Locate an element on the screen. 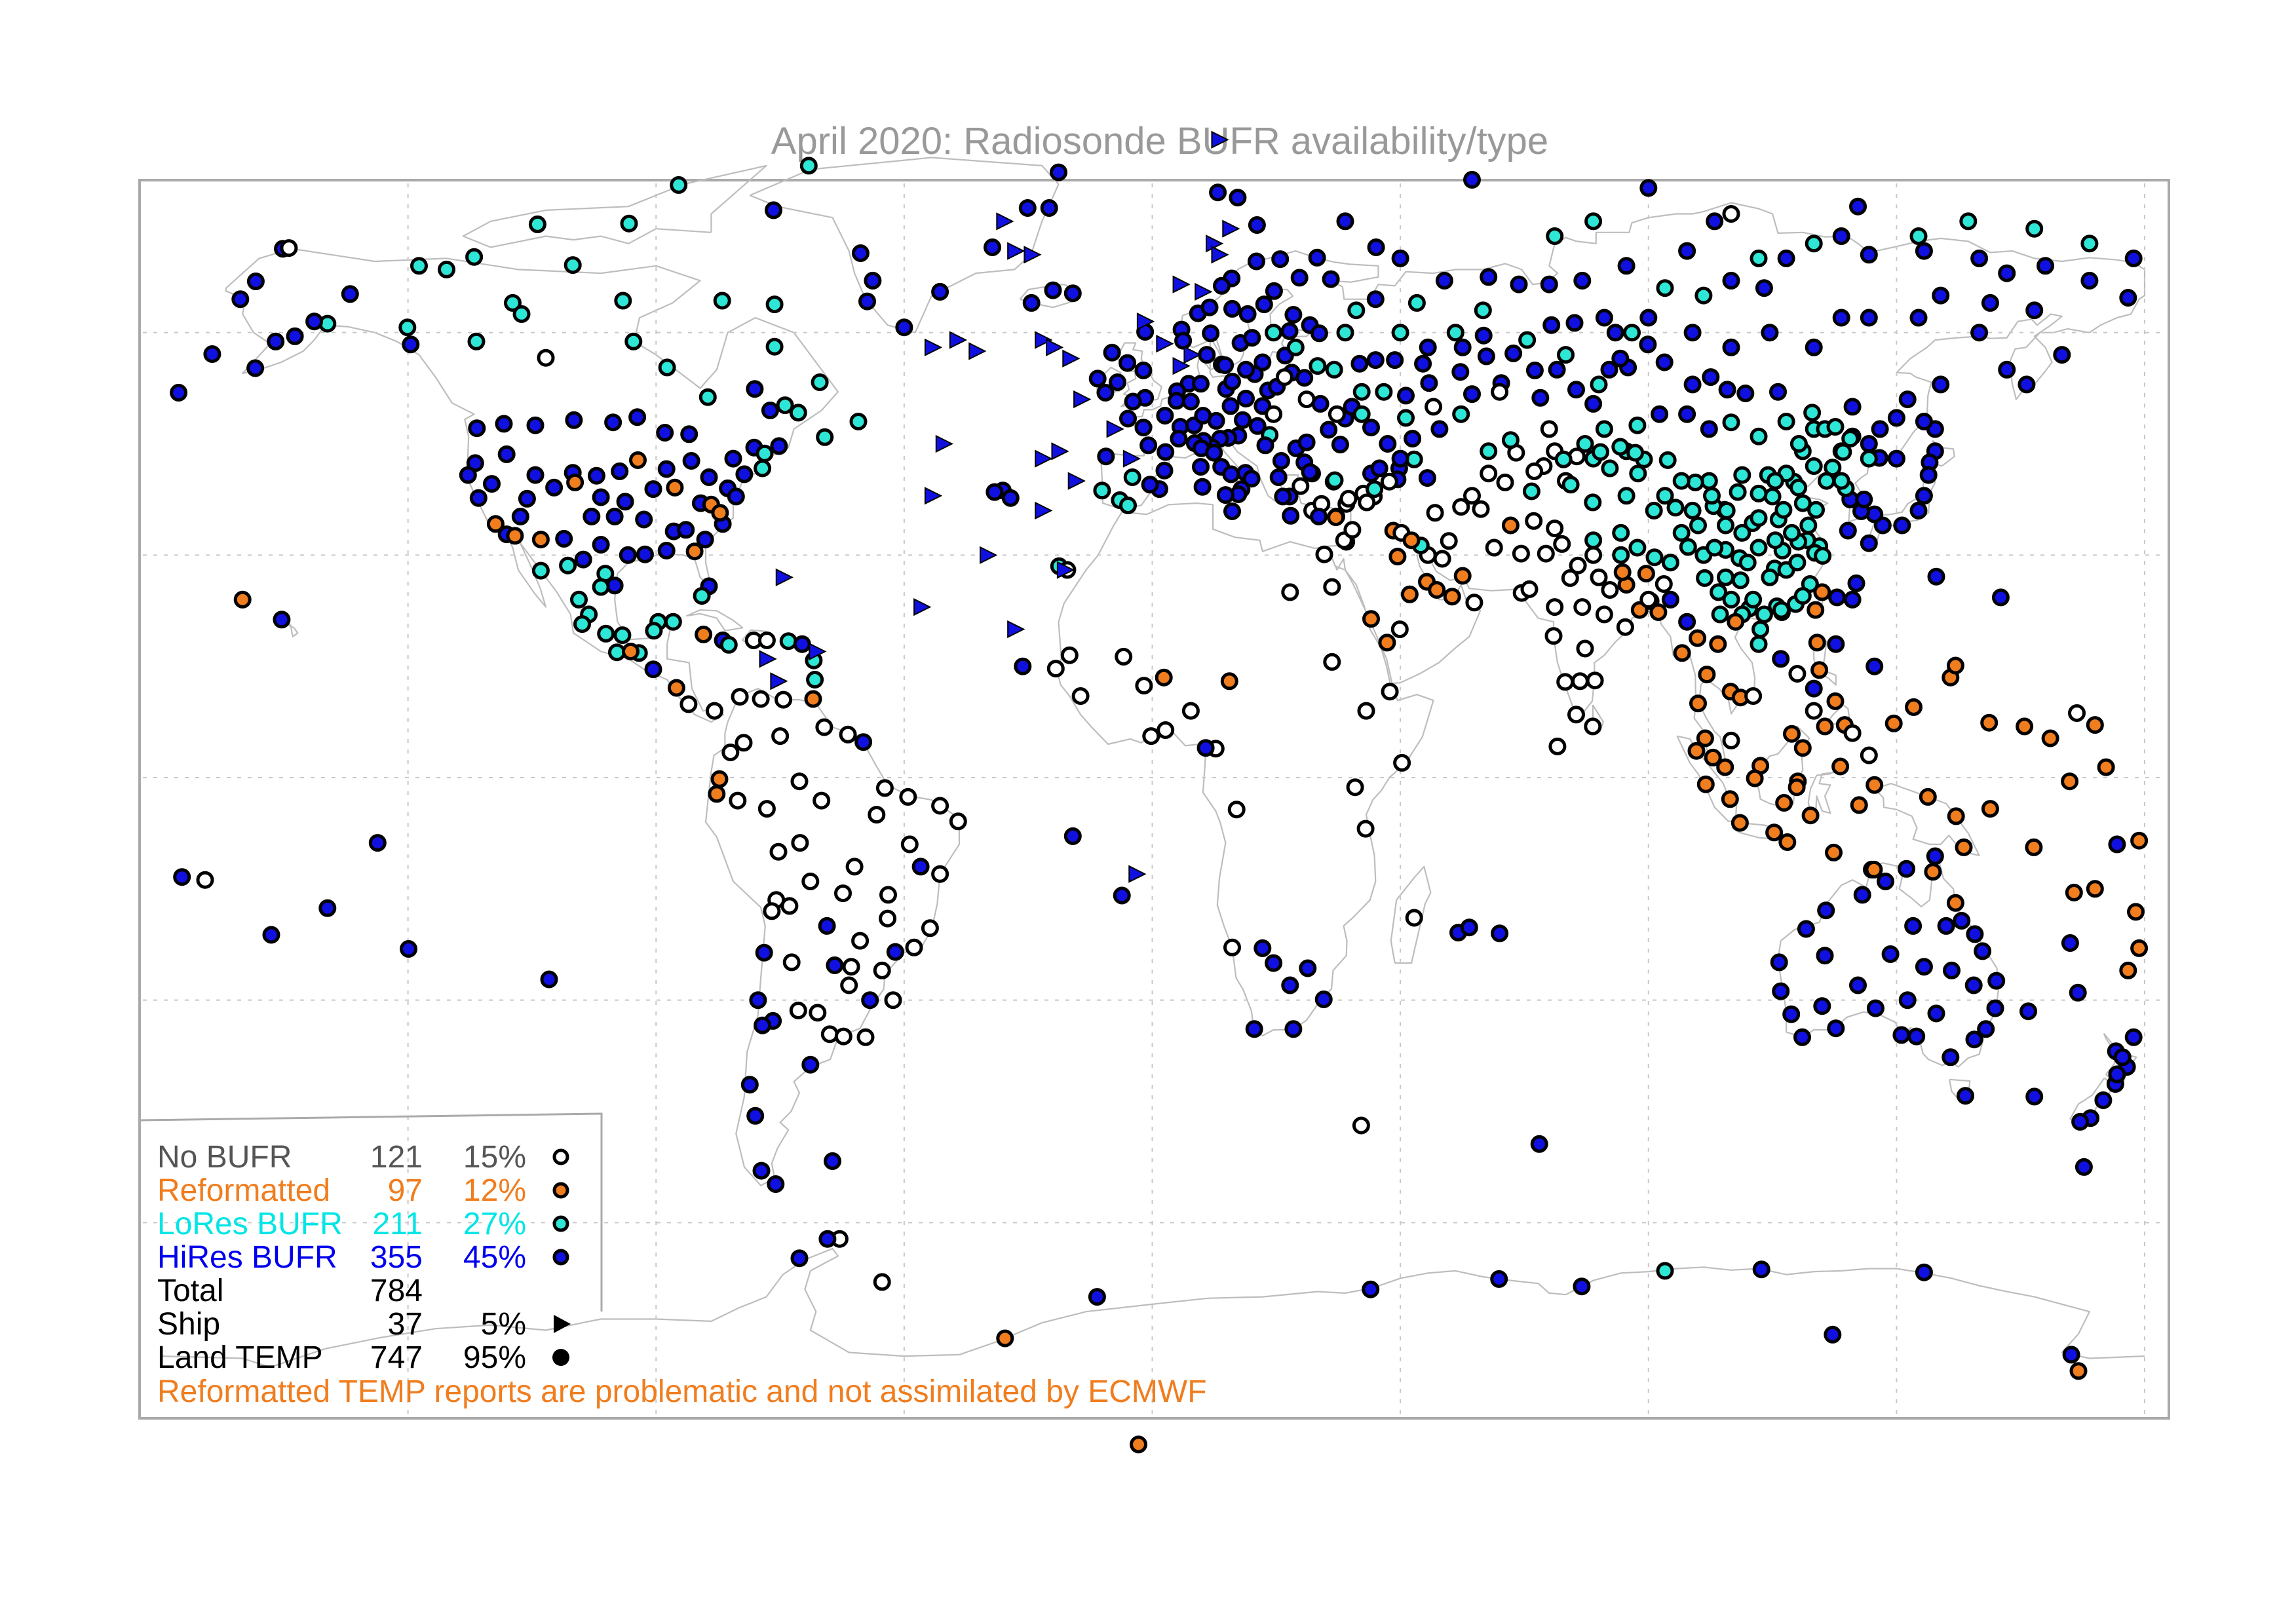  coastline-path is located at coordinates (715, 620).